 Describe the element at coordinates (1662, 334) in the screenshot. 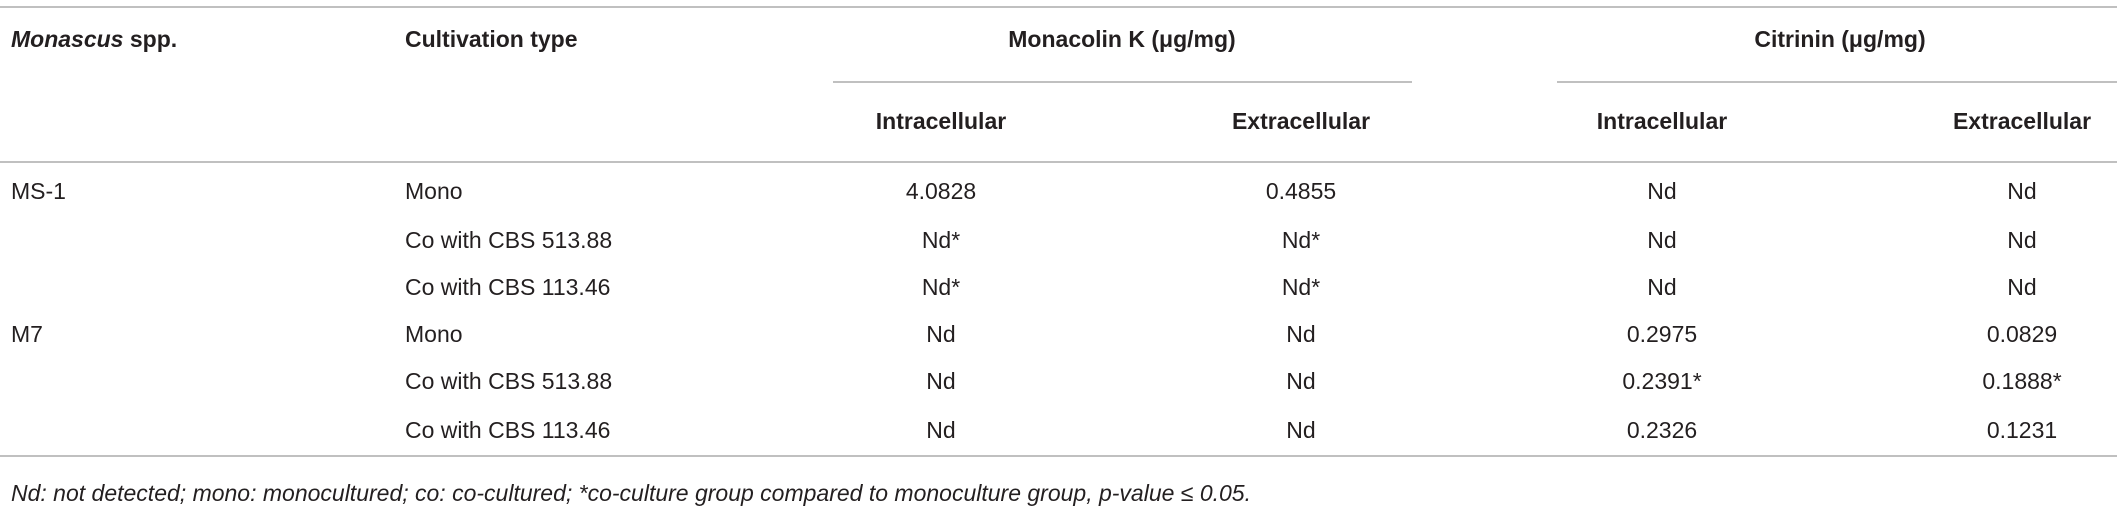

I see `value-cell: 0.2975` at that location.